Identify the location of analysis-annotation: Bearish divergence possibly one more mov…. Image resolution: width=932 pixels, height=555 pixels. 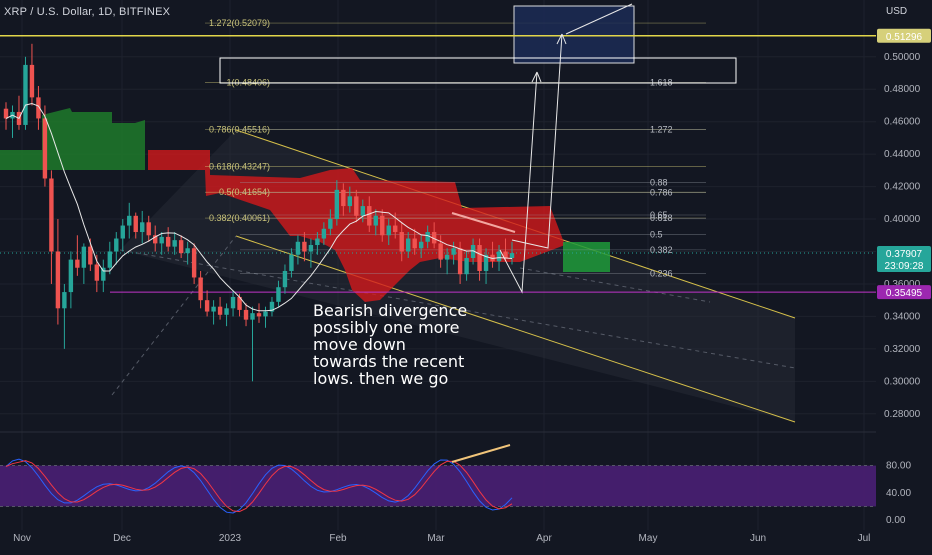
(390, 344).